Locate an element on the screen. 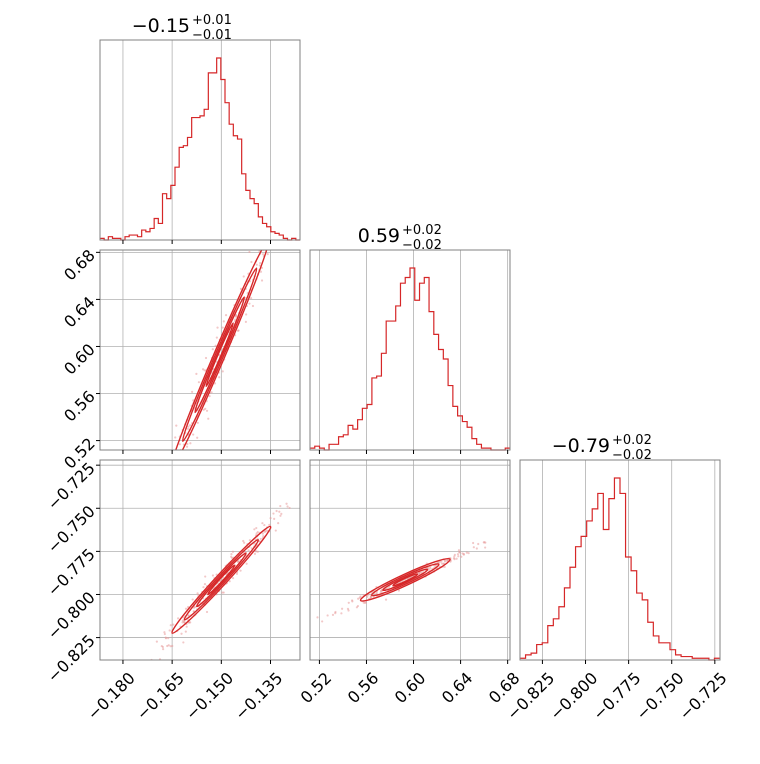 The height and width of the screenshot is (764, 760). title-lower-error: −0.02 is located at coordinates (422, 245).